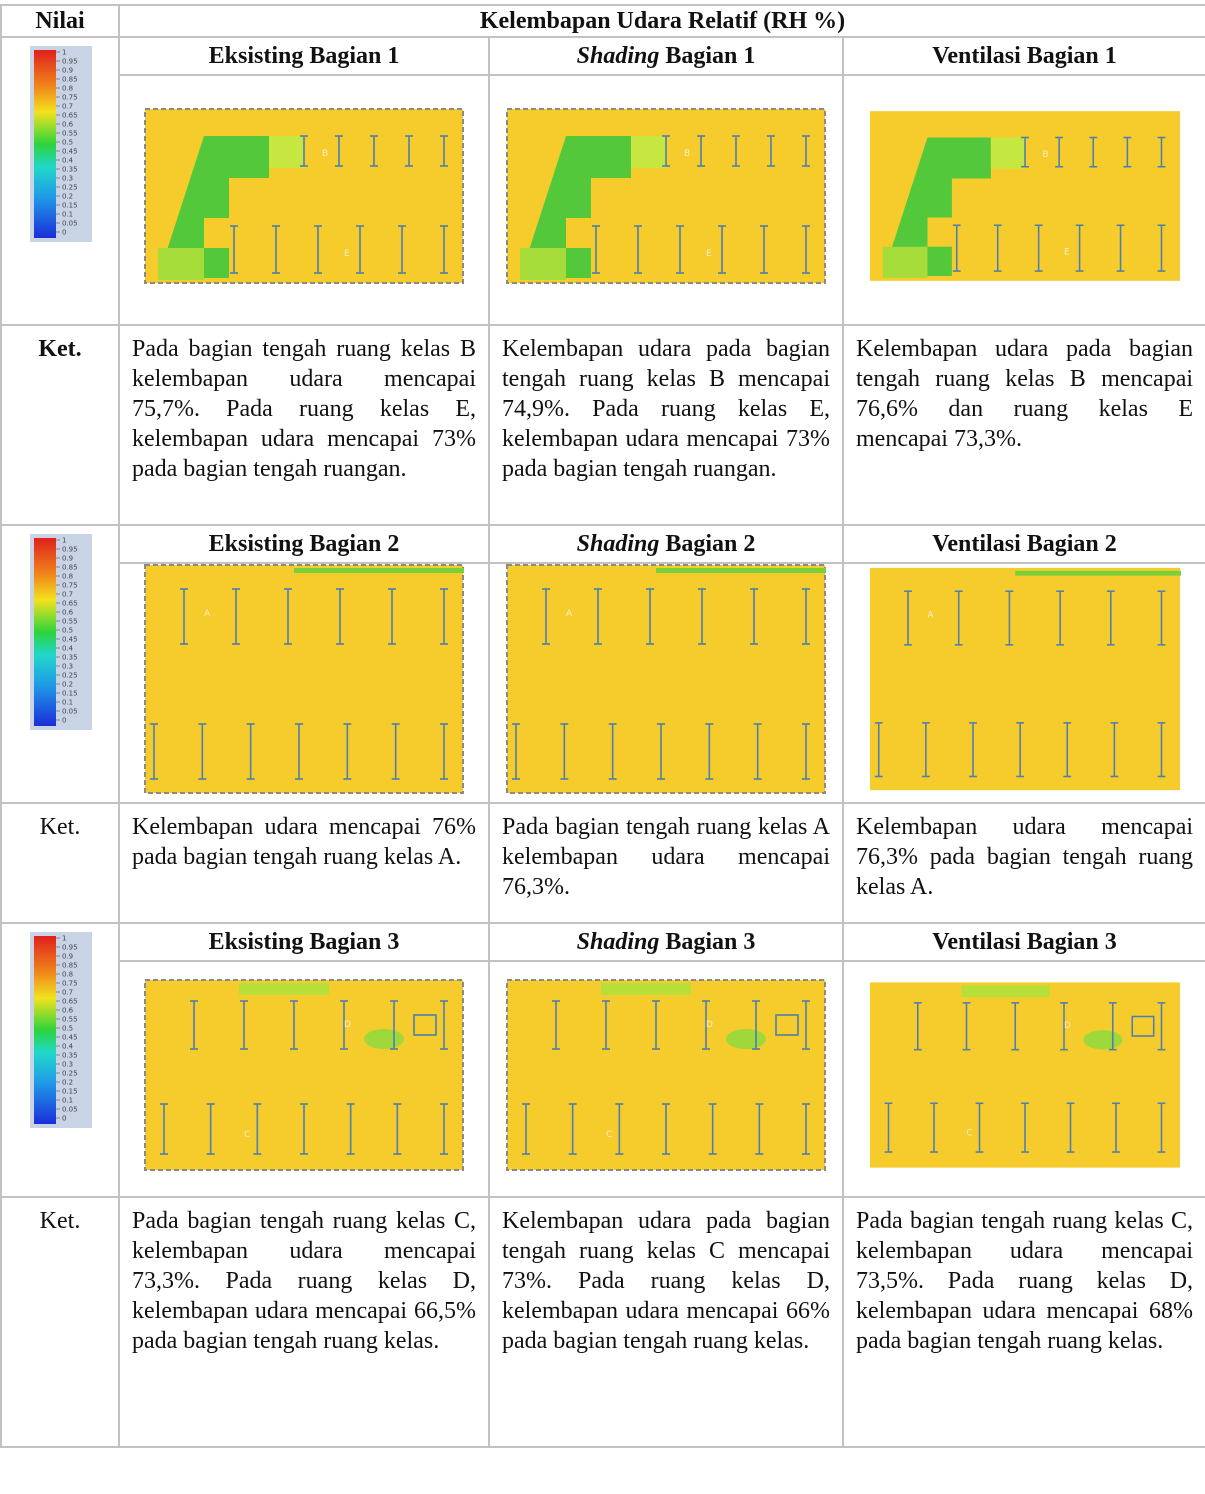 Image resolution: width=1205 pixels, height=1494 pixels. I want to click on room-label: D, so click(347, 1025).